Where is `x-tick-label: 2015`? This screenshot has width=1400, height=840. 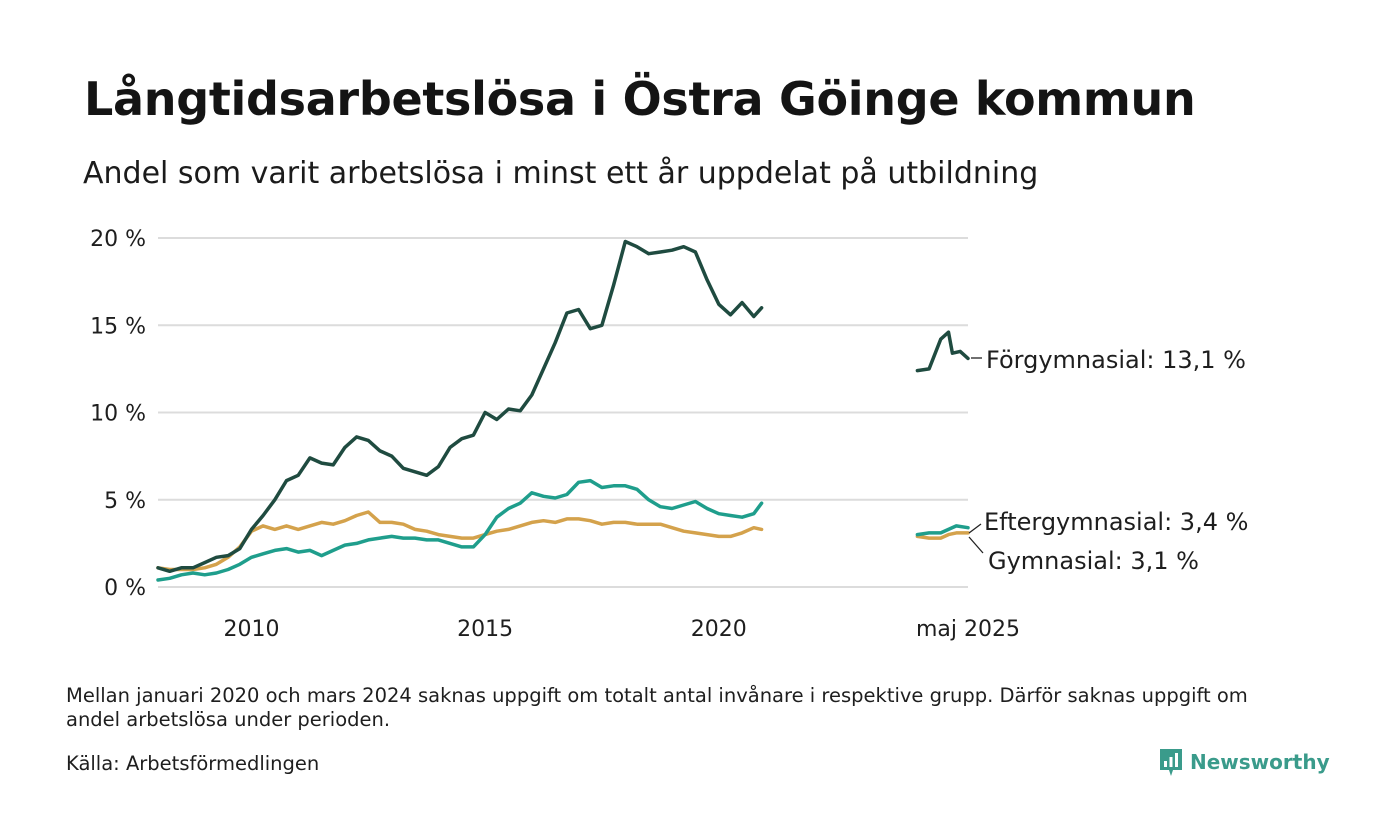 x-tick-label: 2015 is located at coordinates (485, 629).